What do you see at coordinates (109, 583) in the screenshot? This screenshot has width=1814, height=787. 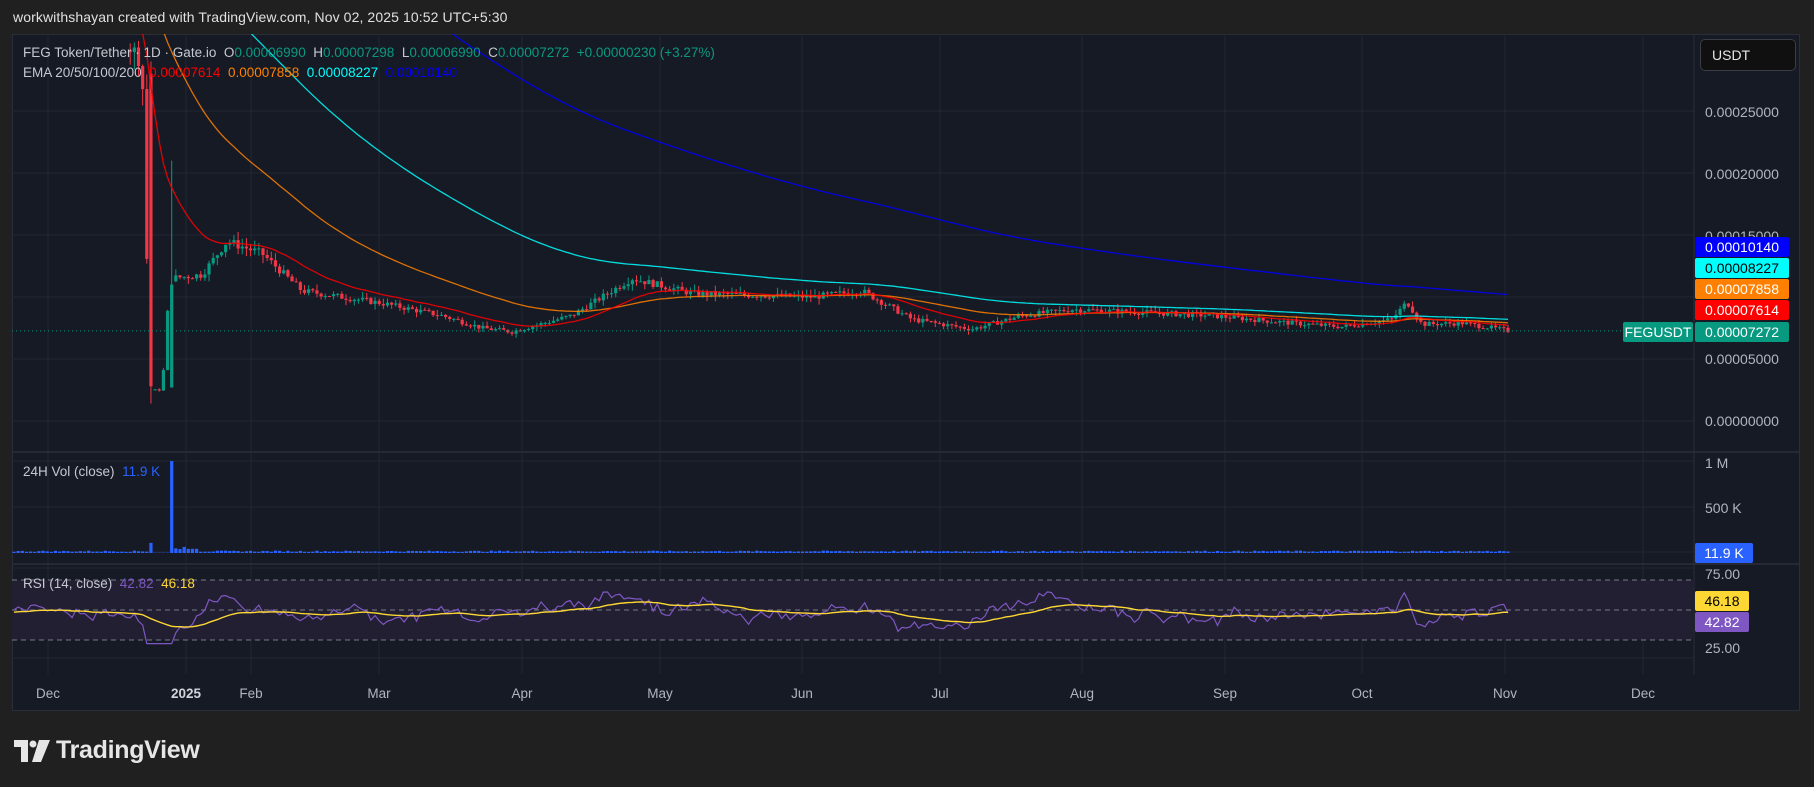 I see `rsi-legend: RSI (14, close) 42.82 46.18` at bounding box center [109, 583].